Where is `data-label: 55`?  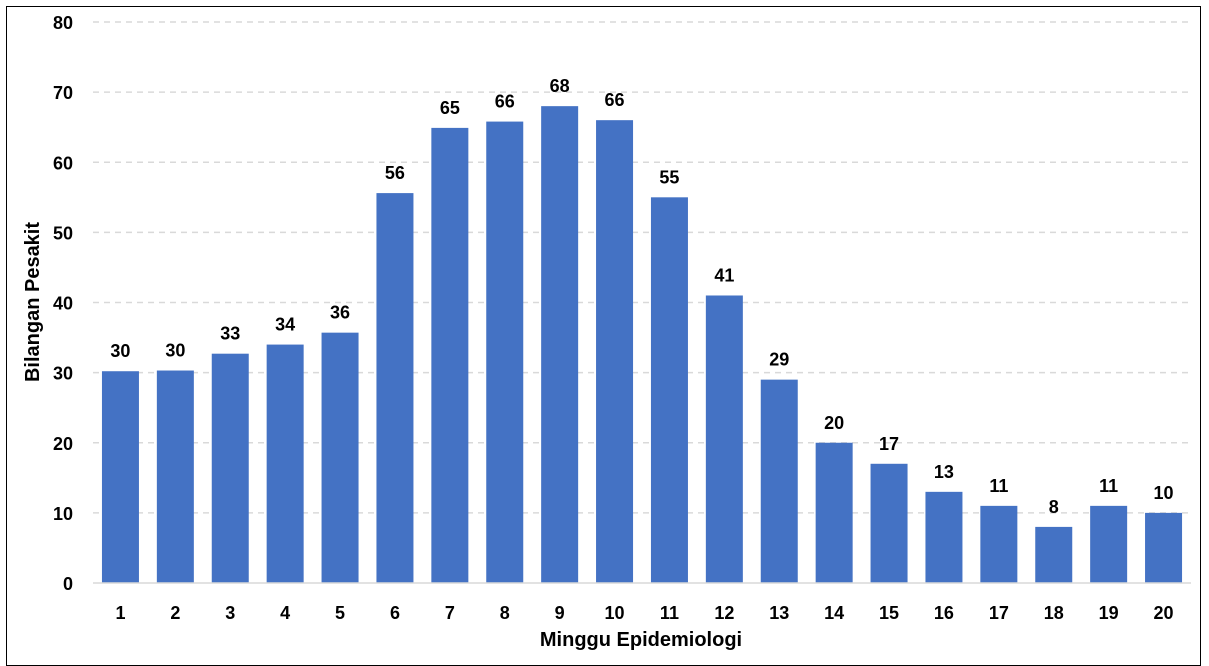 data-label: 55 is located at coordinates (669, 177).